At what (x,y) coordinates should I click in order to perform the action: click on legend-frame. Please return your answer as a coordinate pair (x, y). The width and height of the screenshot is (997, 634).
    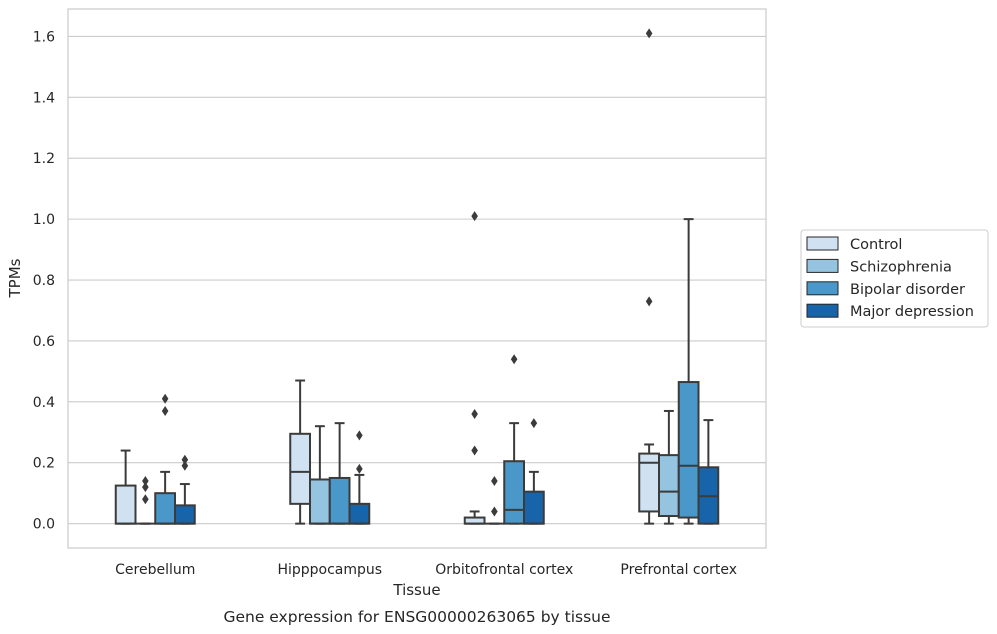
    Looking at the image, I should click on (894, 278).